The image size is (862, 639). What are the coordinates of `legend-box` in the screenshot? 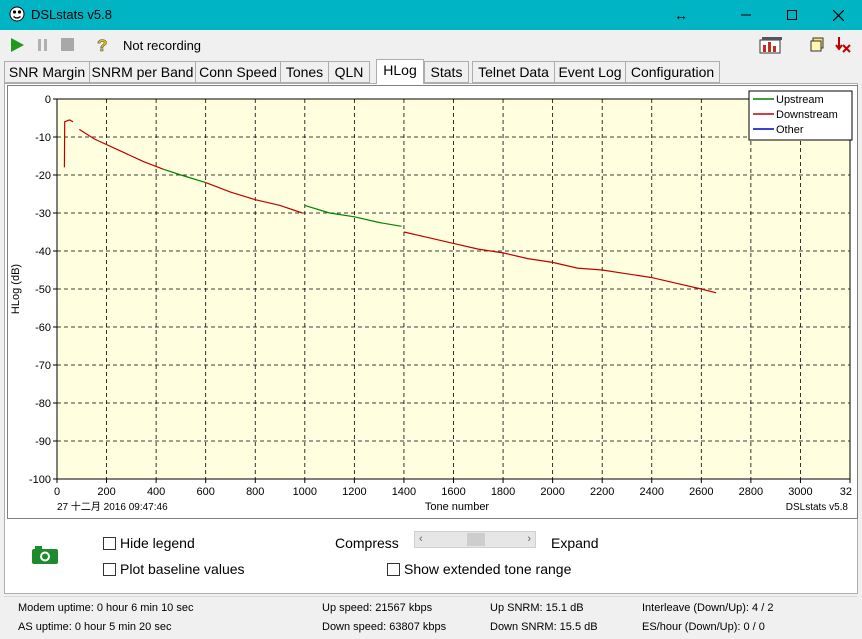 It's located at (800, 115).